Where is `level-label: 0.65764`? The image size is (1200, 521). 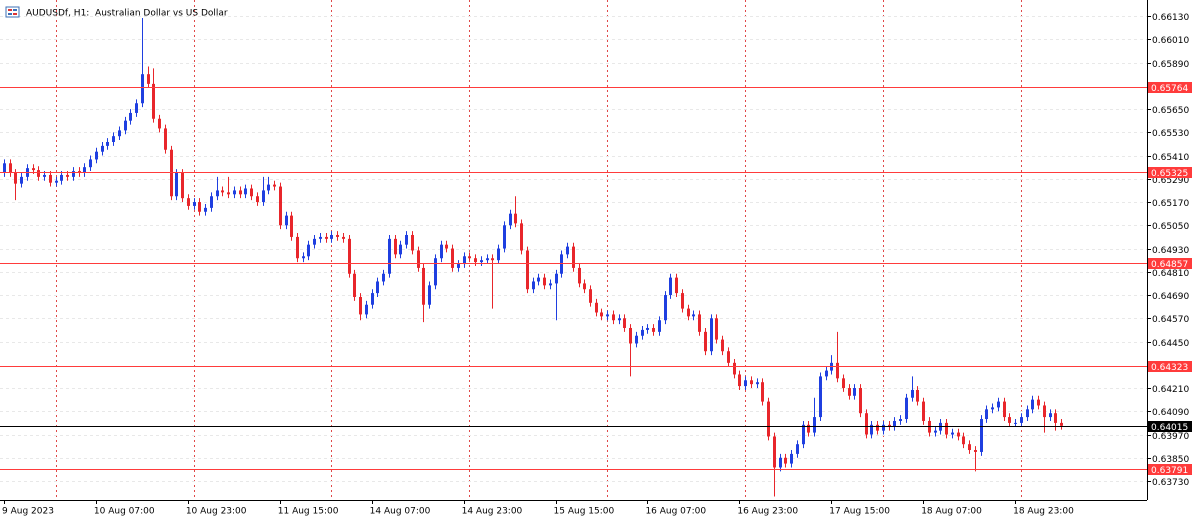 level-label: 0.65764 is located at coordinates (1169, 89).